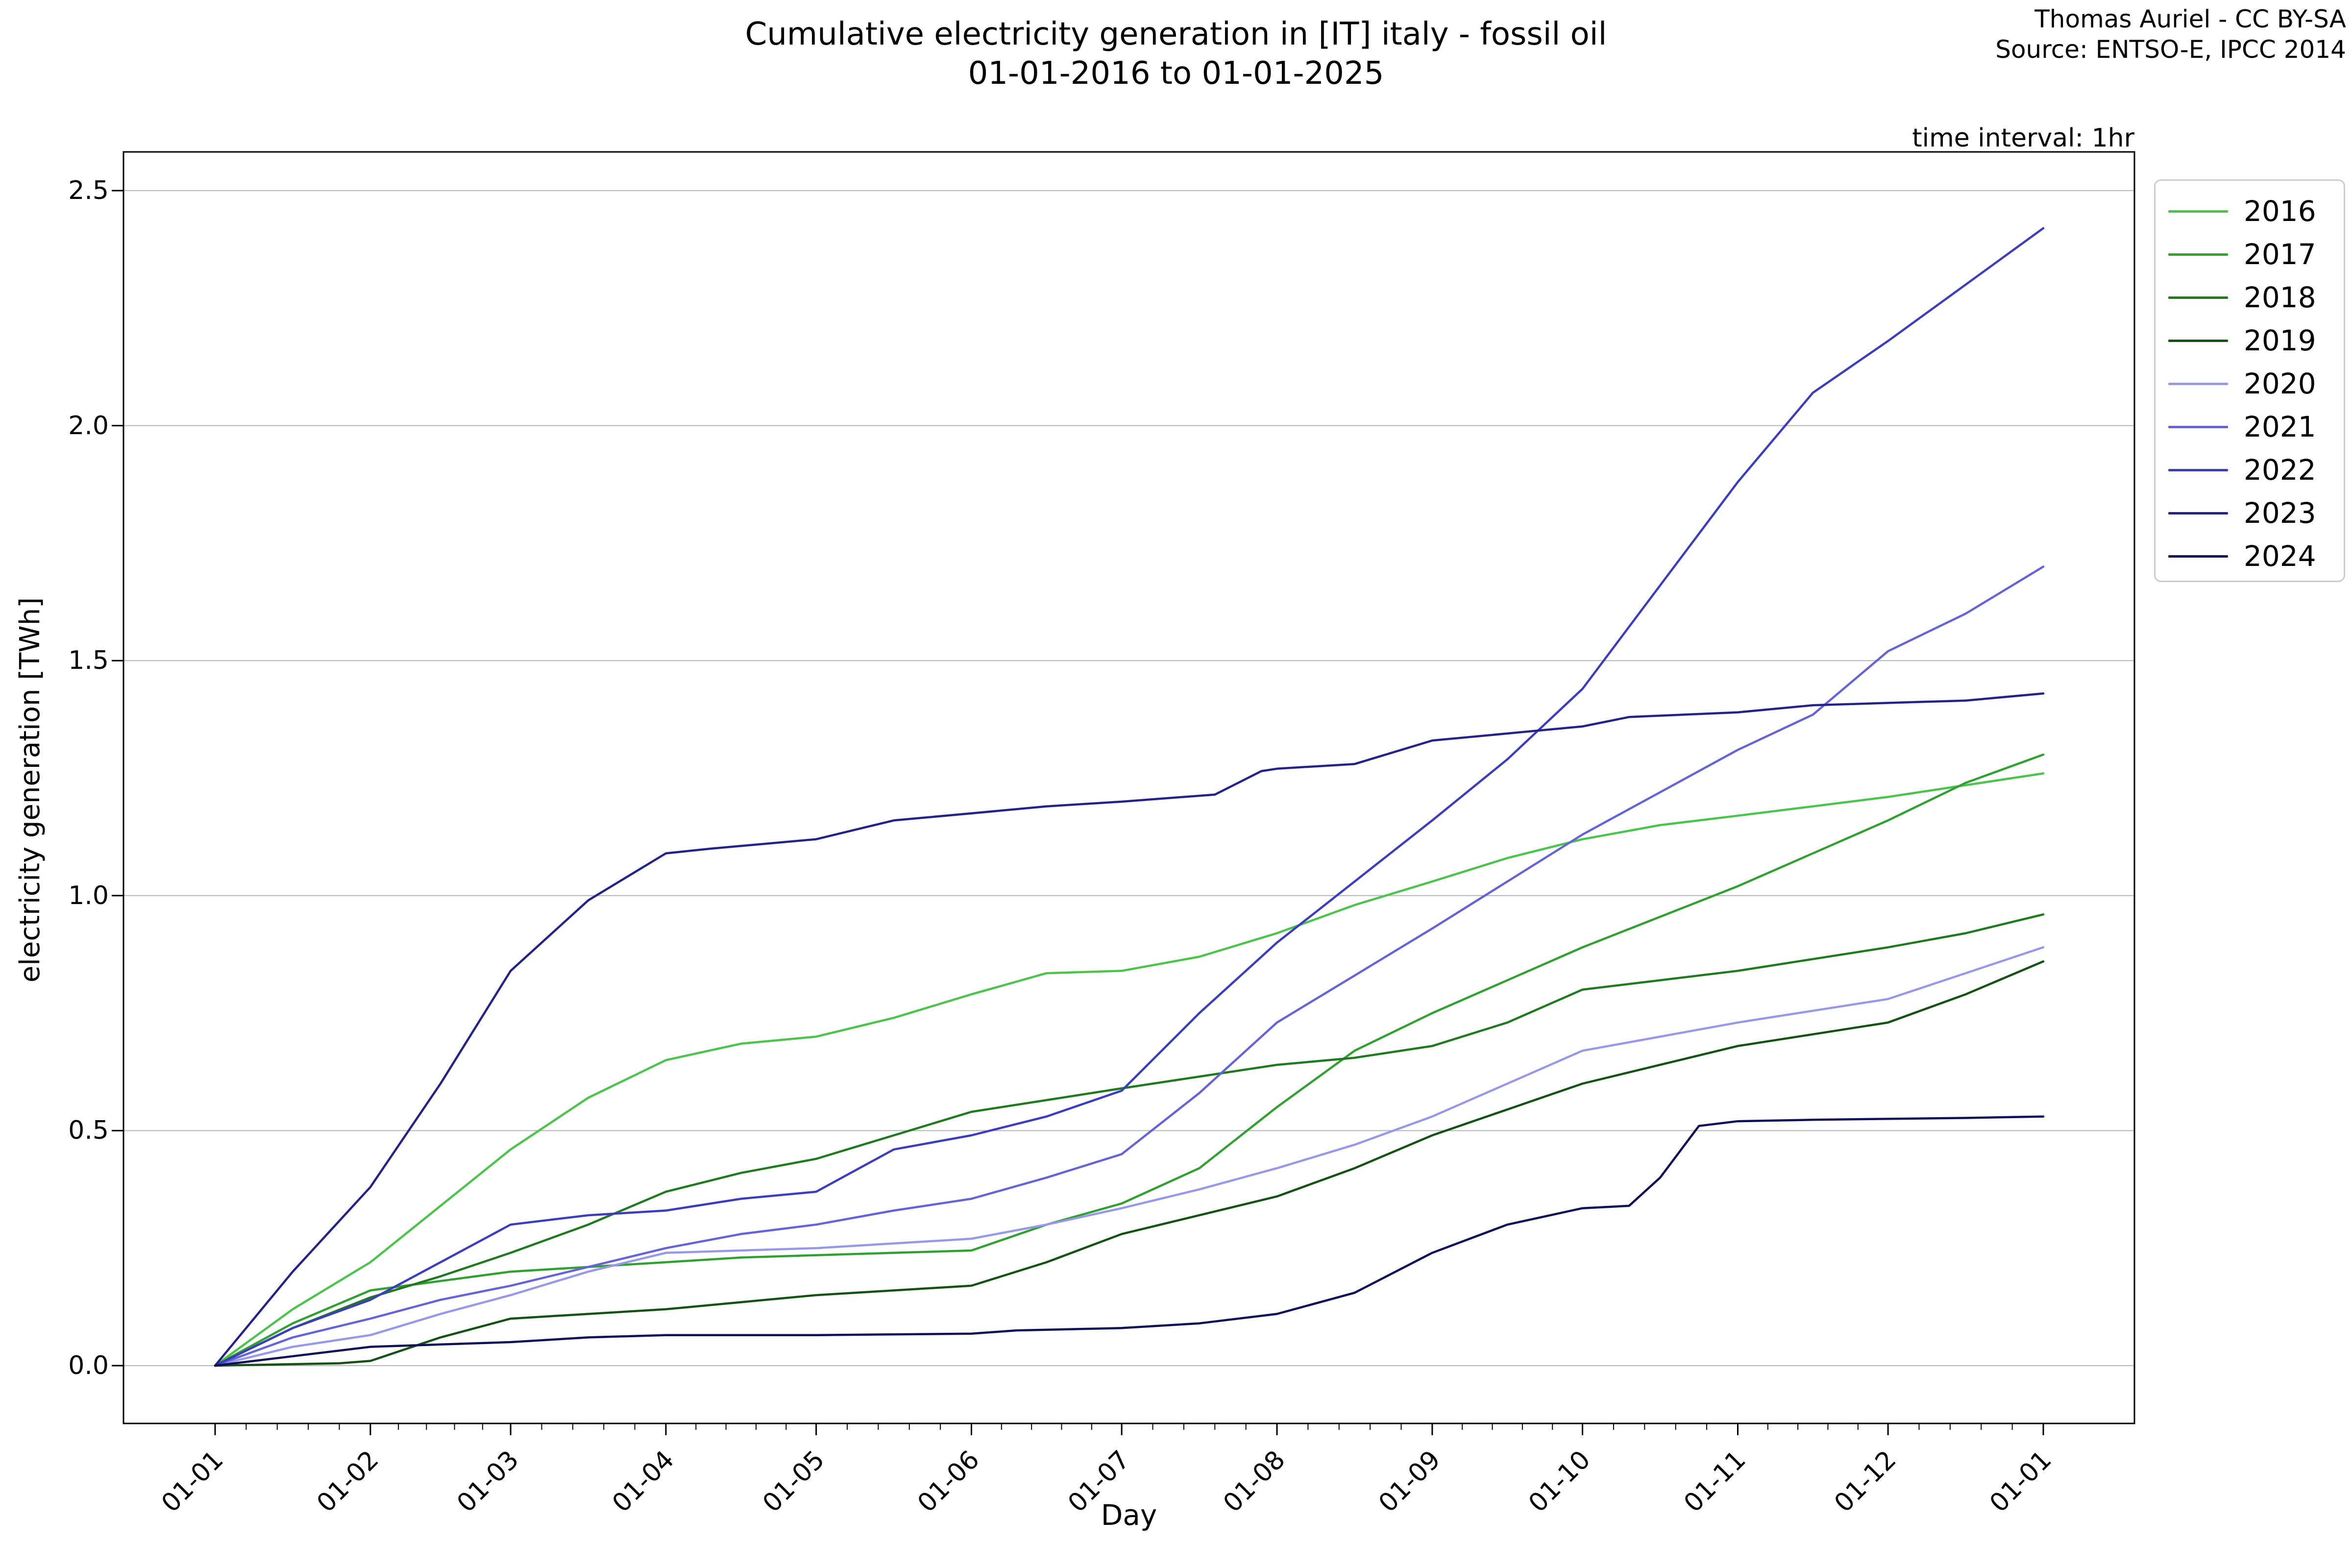 Image resolution: width=2352 pixels, height=1568 pixels. Describe the element at coordinates (2198, 556) in the screenshot. I see `legend-swatch-2024` at that location.